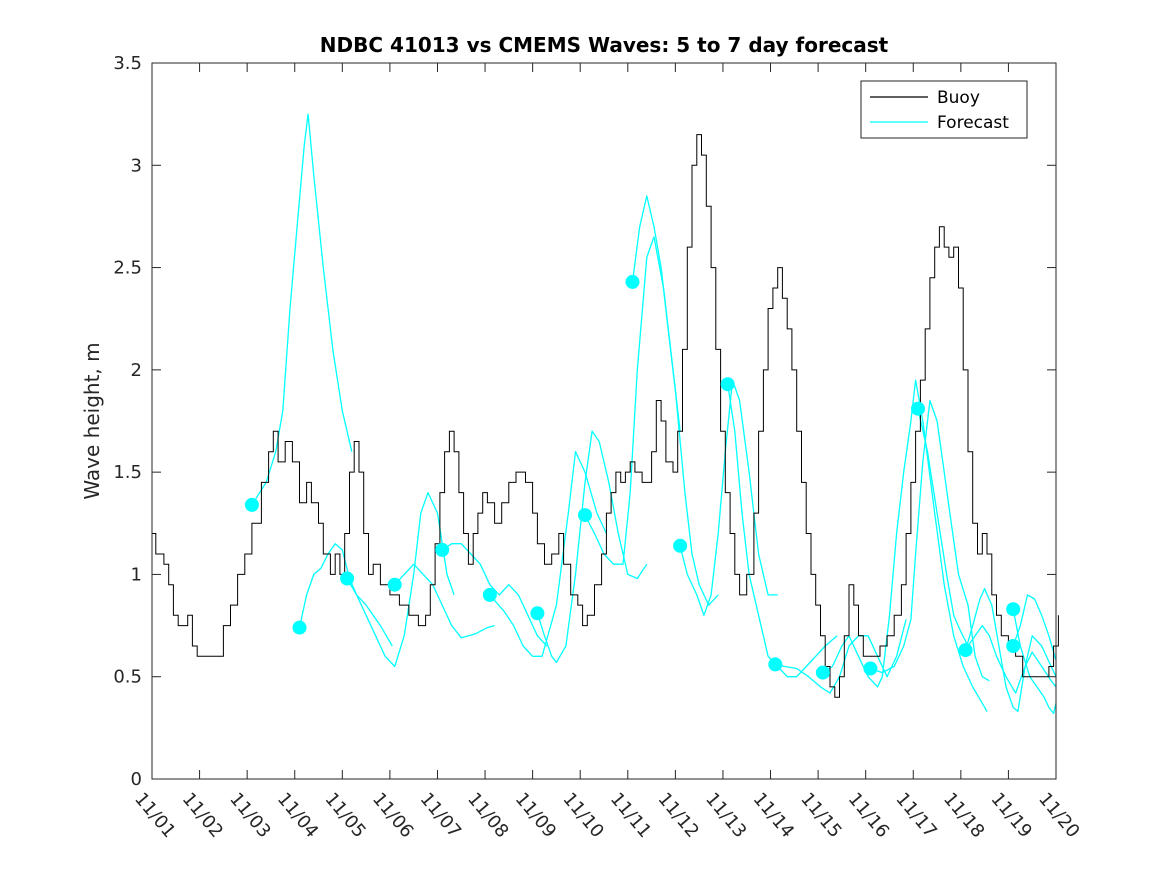  What do you see at coordinates (127, 268) in the screenshot?
I see `y-tick-label: 2.5` at bounding box center [127, 268].